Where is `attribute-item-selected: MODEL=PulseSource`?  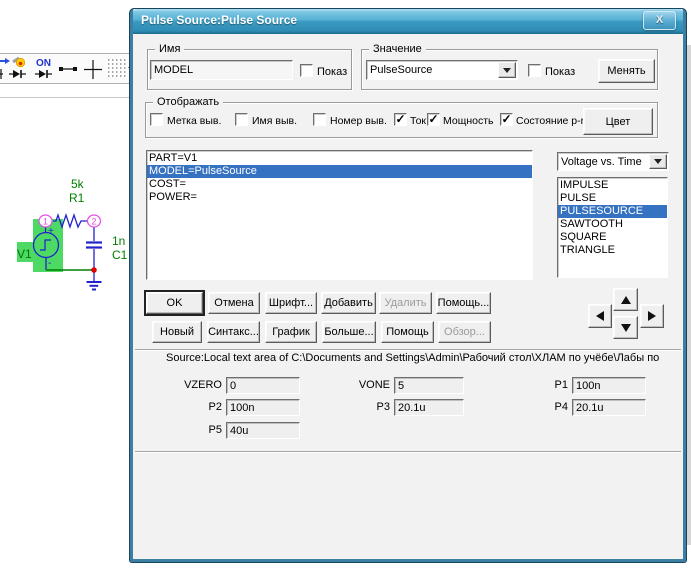 attribute-item-selected: MODEL=PulseSource is located at coordinates (339, 171).